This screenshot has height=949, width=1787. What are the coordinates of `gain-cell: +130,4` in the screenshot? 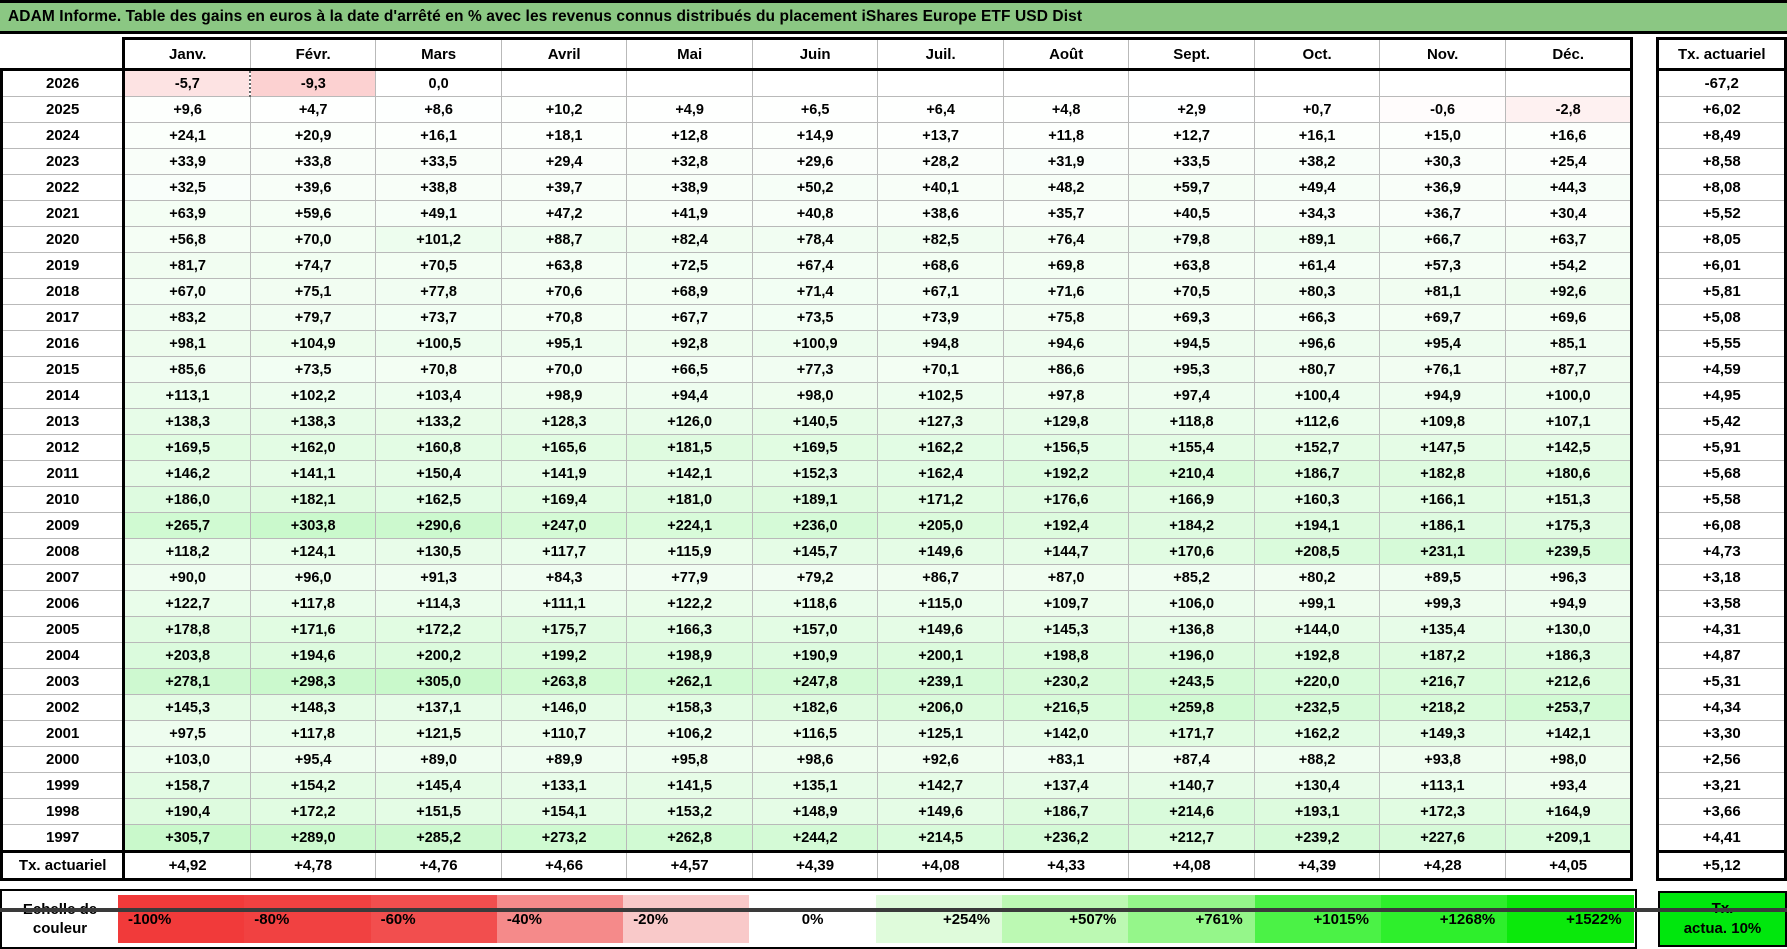 It's located at (1317, 785).